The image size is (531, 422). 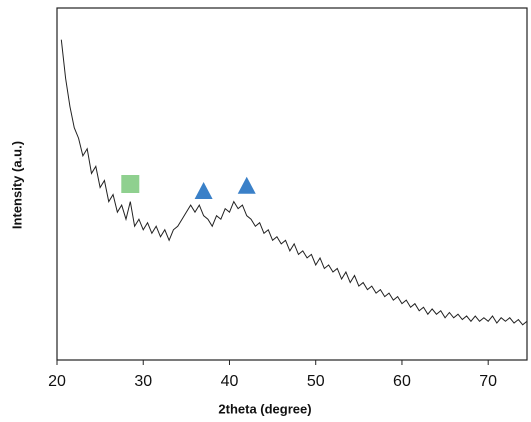 What do you see at coordinates (143, 381) in the screenshot?
I see `x-tick-label: 30` at bounding box center [143, 381].